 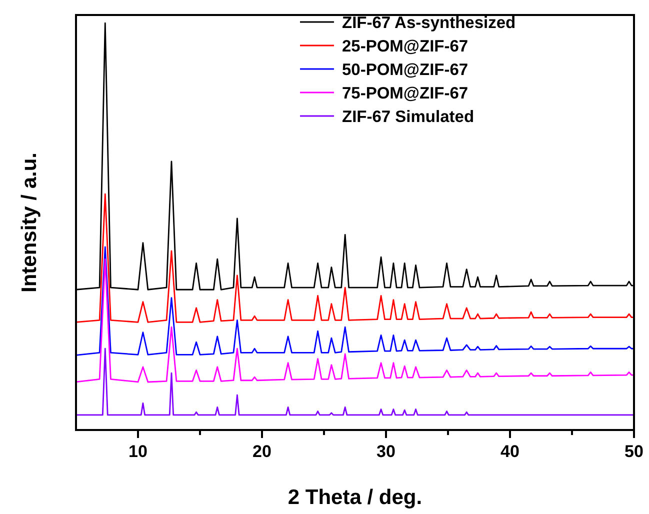 What do you see at coordinates (634, 451) in the screenshot?
I see `x-tick-label: 50` at bounding box center [634, 451].